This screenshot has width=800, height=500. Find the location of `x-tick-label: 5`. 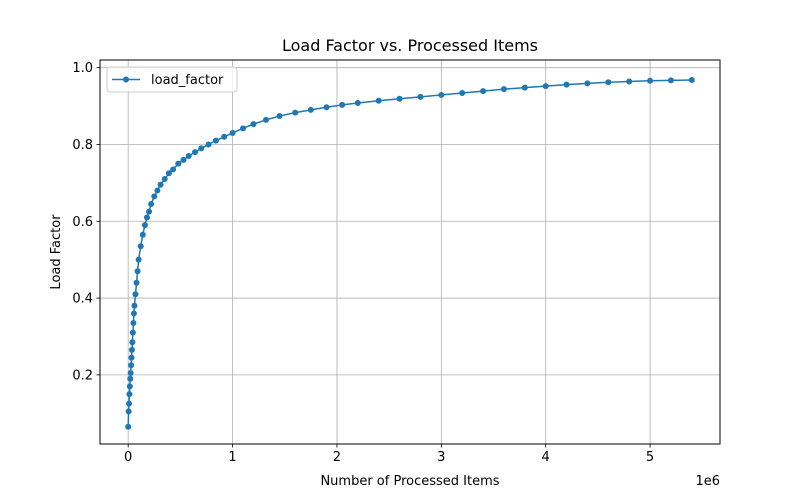

x-tick-label: 5 is located at coordinates (650, 457).